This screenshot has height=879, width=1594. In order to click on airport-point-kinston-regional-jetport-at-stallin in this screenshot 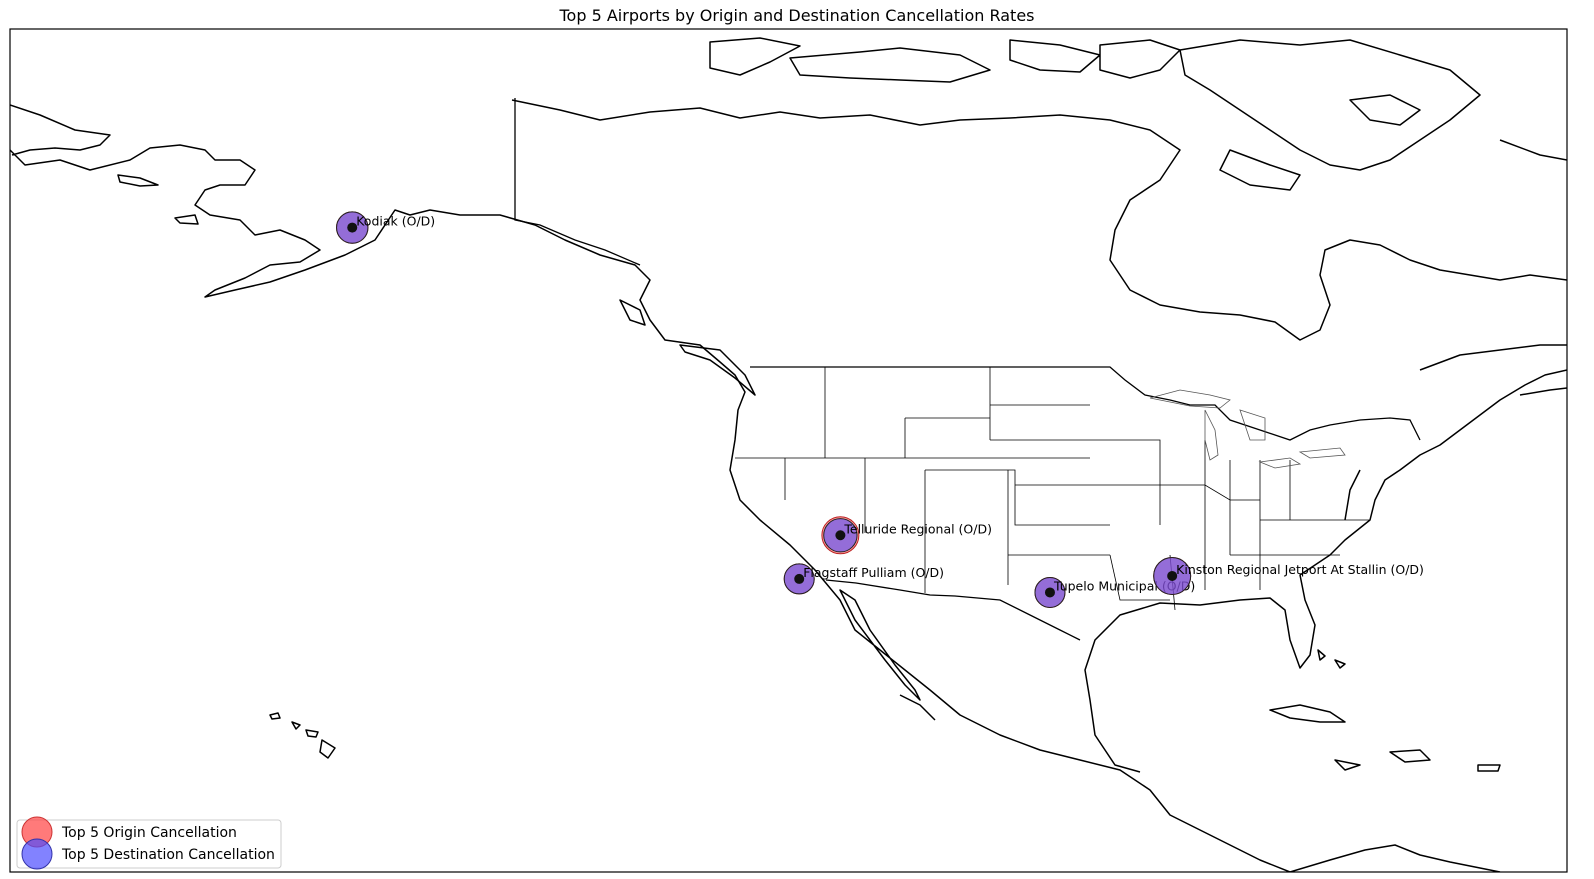, I will do `click(1172, 575)`.